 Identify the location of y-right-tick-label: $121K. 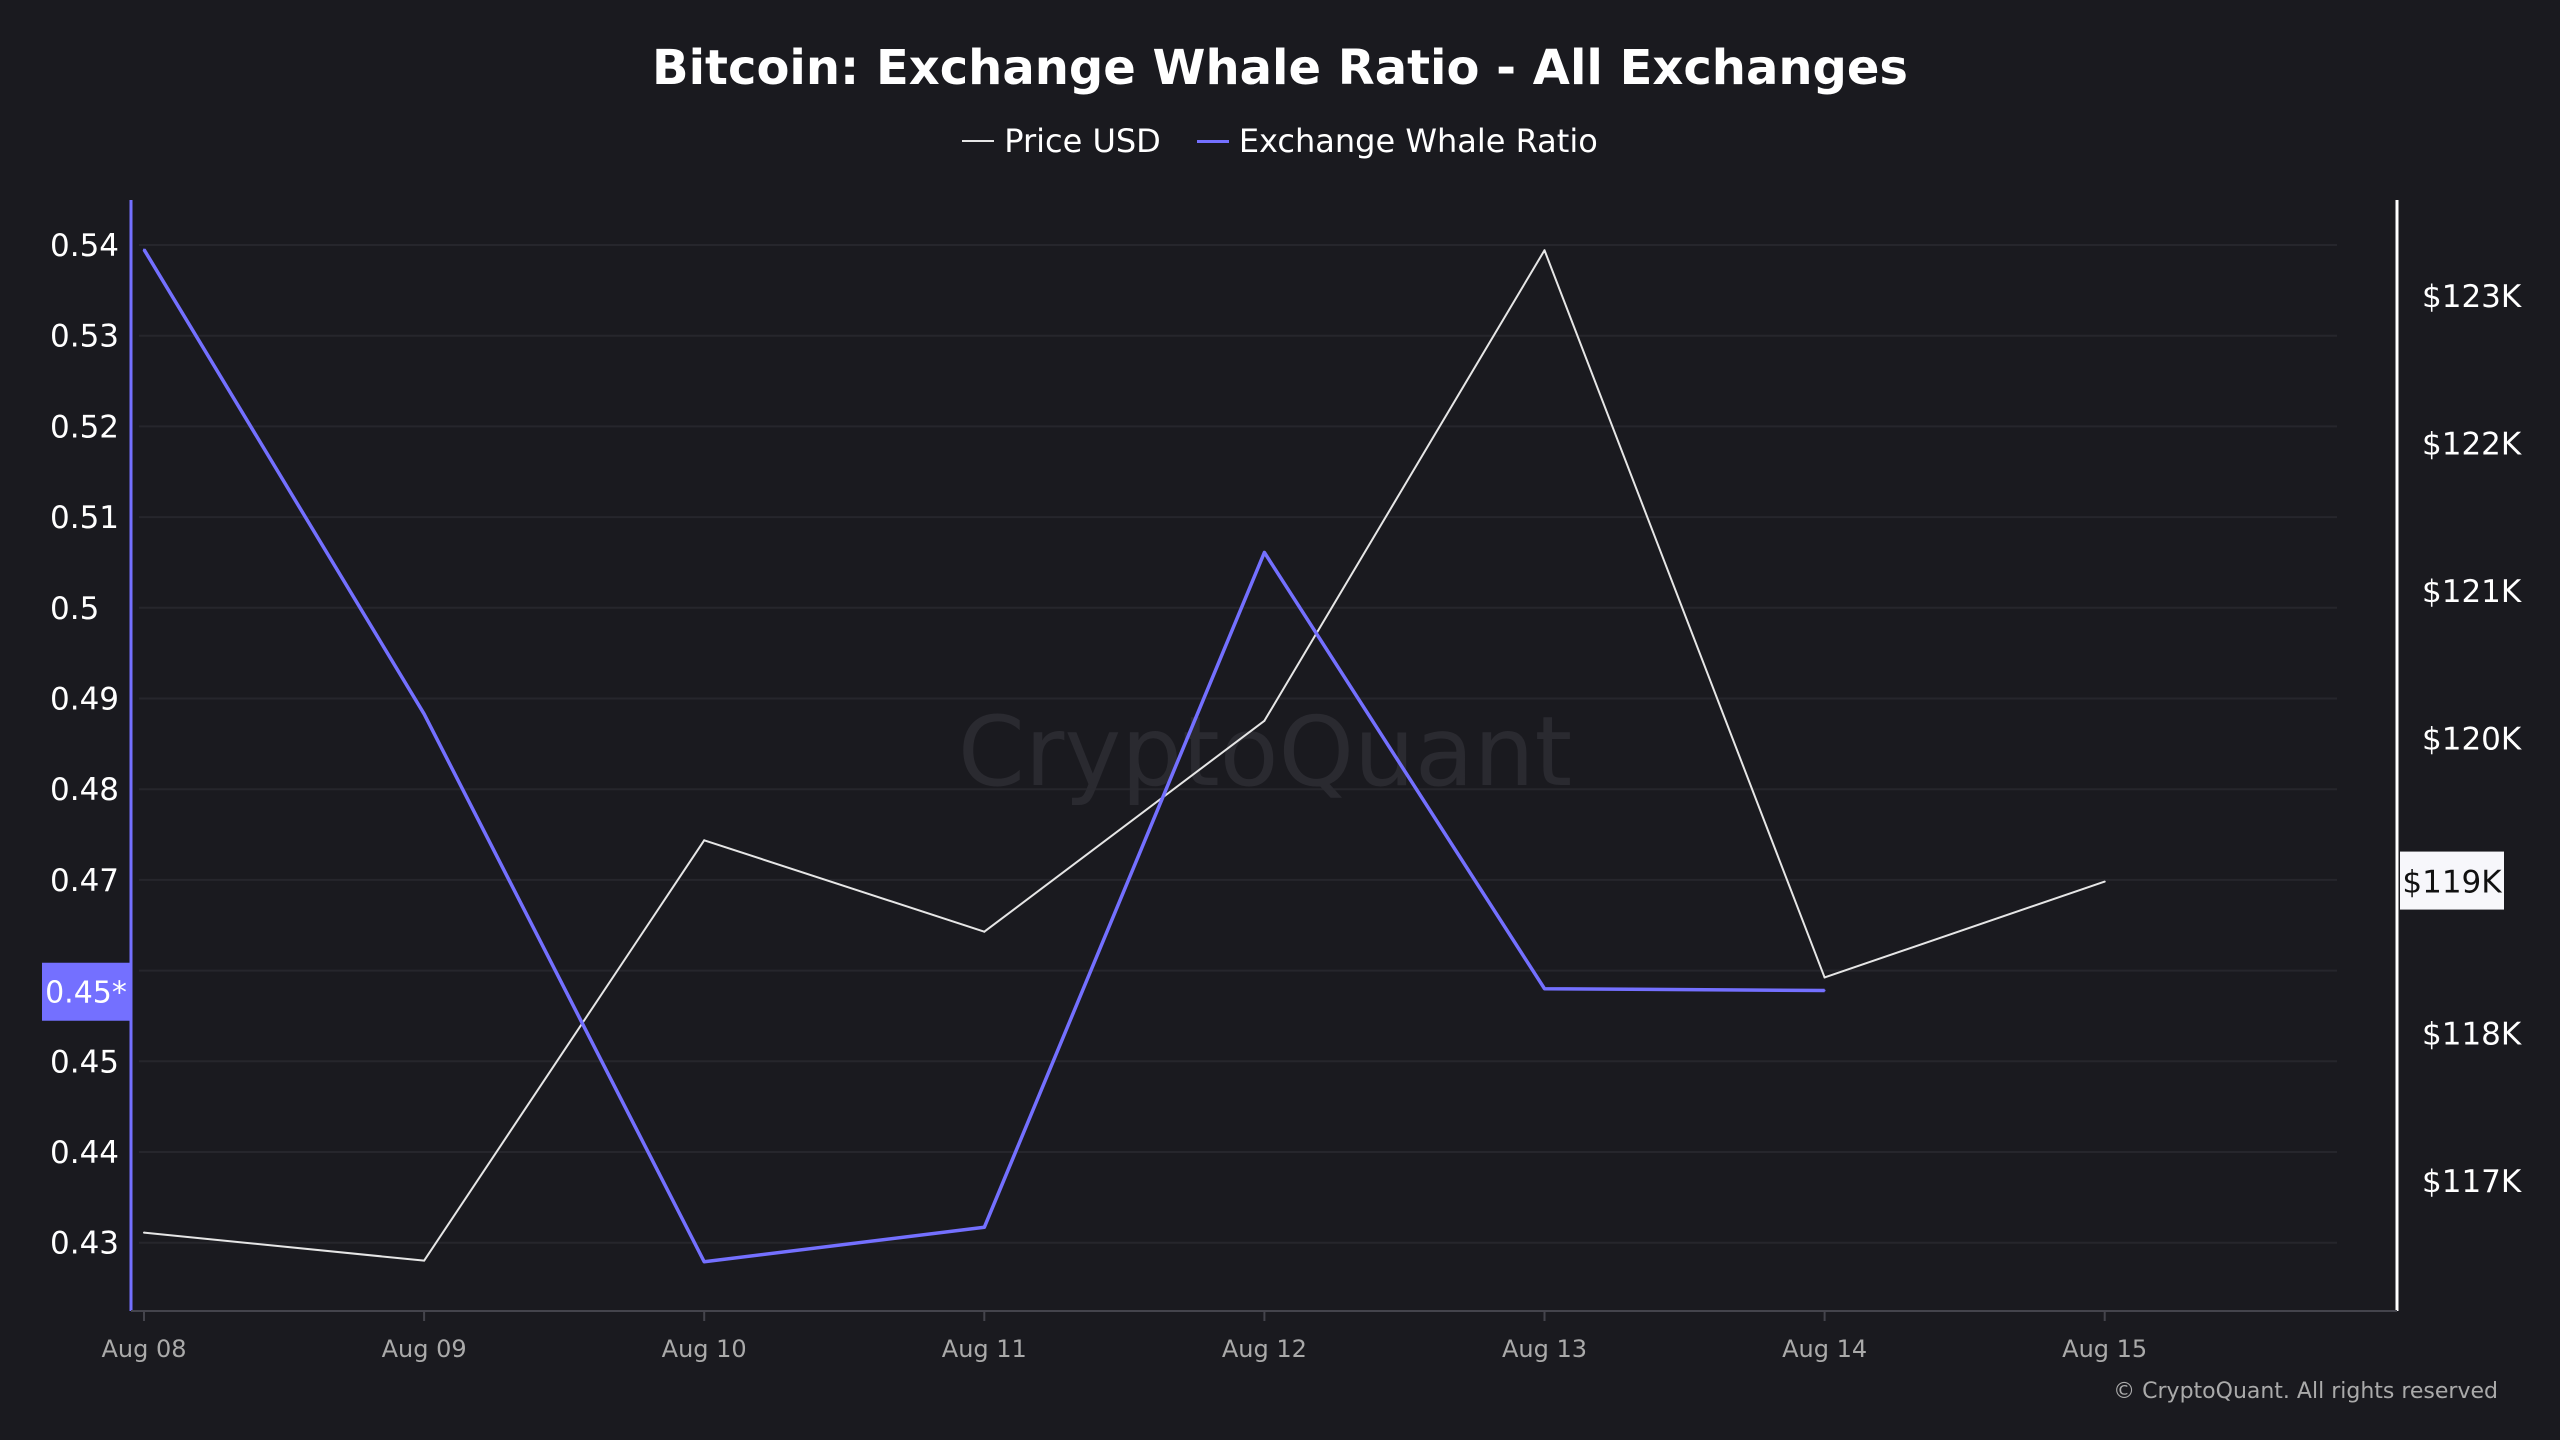
(2472, 592).